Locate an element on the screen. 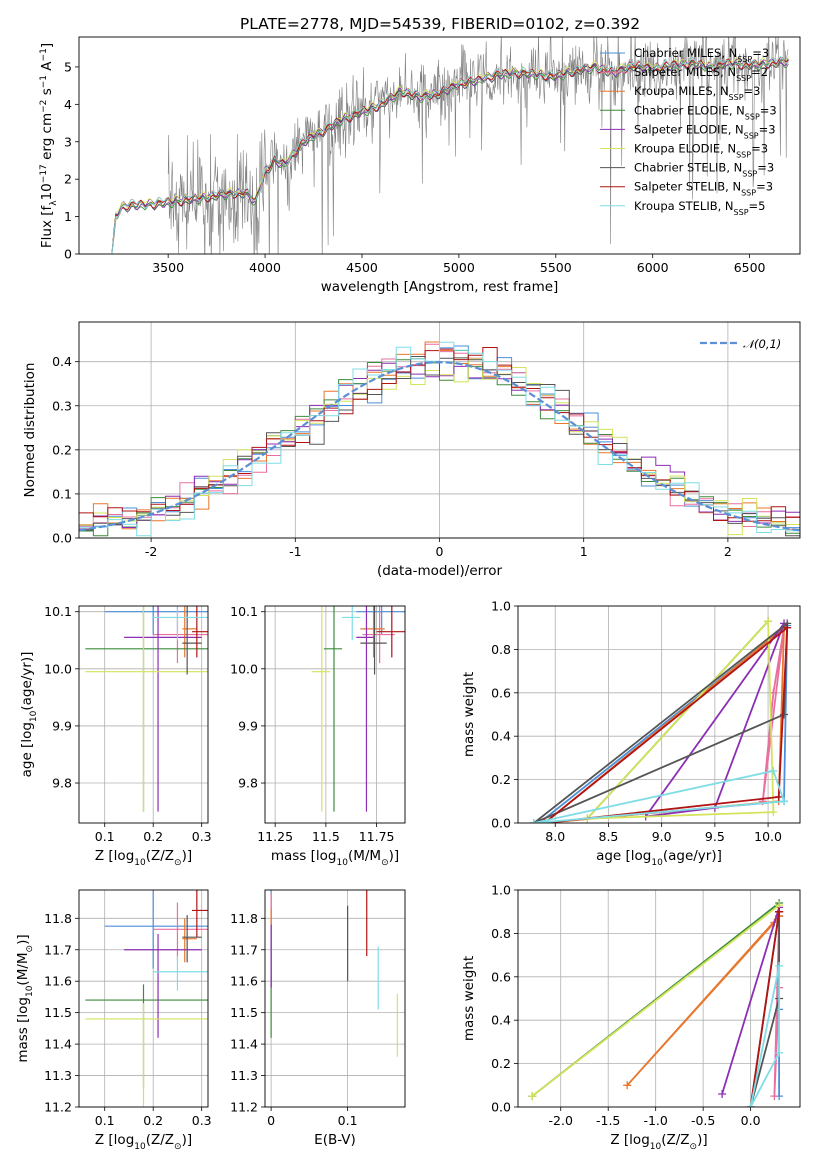 This screenshot has height=1170, width=819. legend-n: =5 is located at coordinates (757, 206).